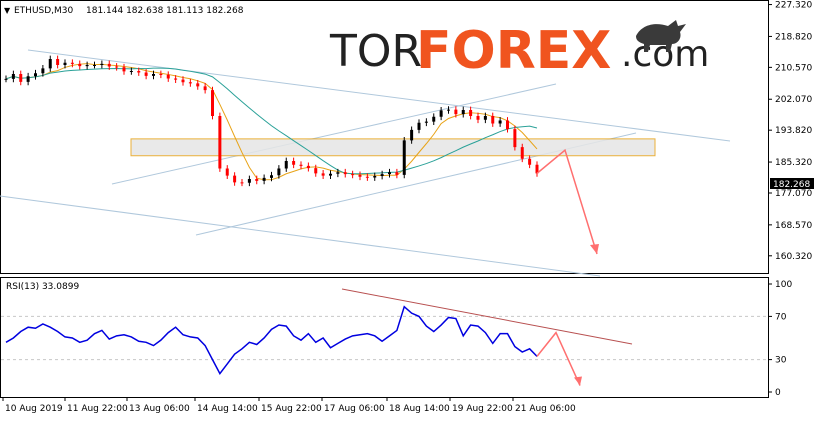 This screenshot has width=815, height=423. Describe the element at coordinates (793, 163) in the screenshot. I see `price-tick-label: 185.320` at that location.